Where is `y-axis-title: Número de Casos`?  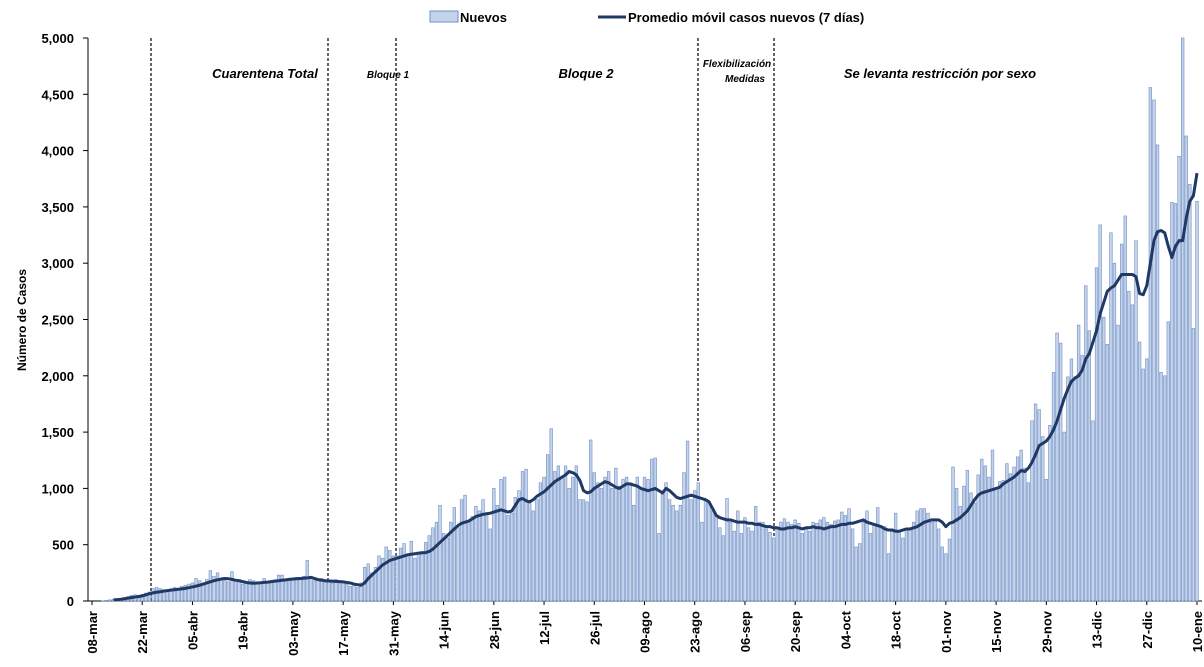 y-axis-title: Número de Casos is located at coordinates (22, 320).